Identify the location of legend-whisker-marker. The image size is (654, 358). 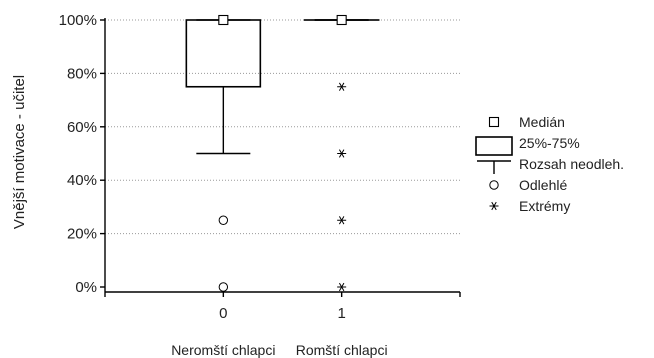
(494, 167).